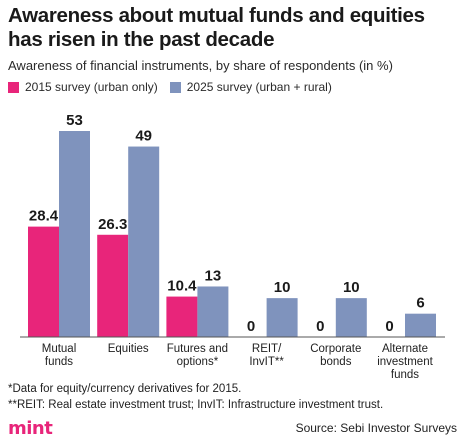 Image resolution: width=465 pixels, height=444 pixels. I want to click on legend-label-2025: 2025 survey (urban + rural), so click(259, 87).